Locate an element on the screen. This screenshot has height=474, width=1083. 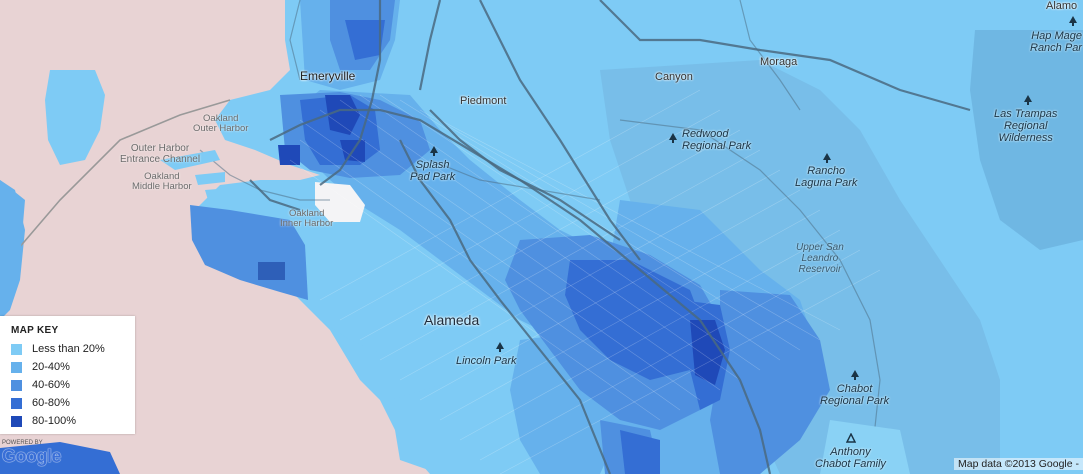
outer-harbor-channel-label: Outer Harbor Entrance Channel is located at coordinates (160, 154).